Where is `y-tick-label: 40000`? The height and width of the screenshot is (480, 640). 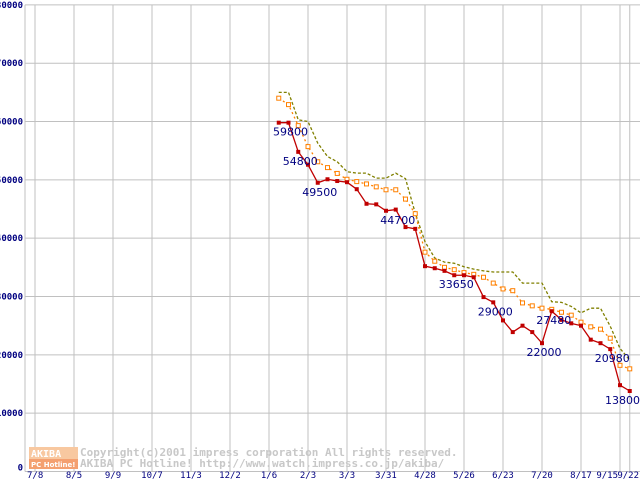 y-tick-label: 40000 is located at coordinates (11, 239).